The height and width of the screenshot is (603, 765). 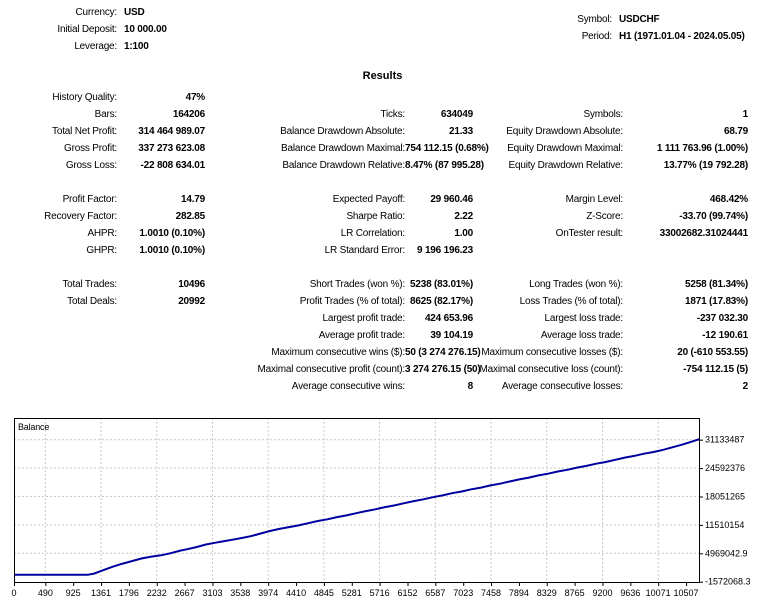 What do you see at coordinates (463, 593) in the screenshot?
I see `x-axis-label: 7023` at bounding box center [463, 593].